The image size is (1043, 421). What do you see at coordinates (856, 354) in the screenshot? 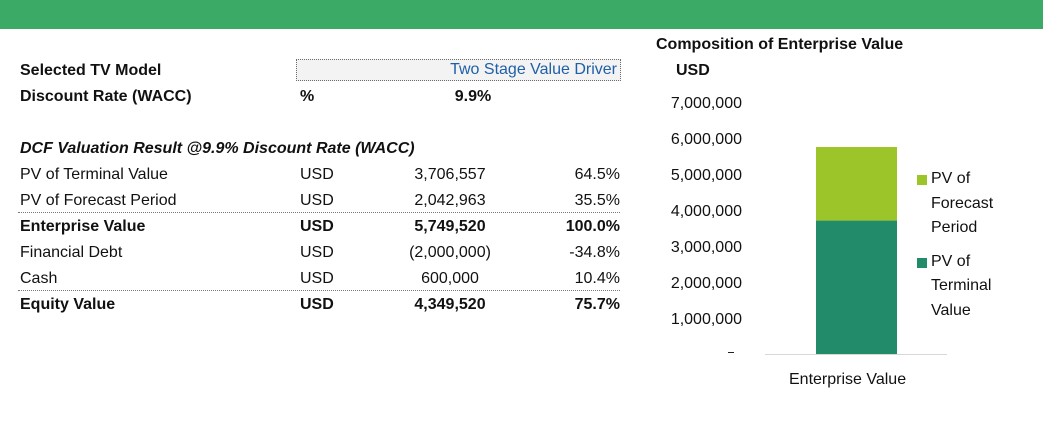
I see `chart-x-axis` at bounding box center [856, 354].